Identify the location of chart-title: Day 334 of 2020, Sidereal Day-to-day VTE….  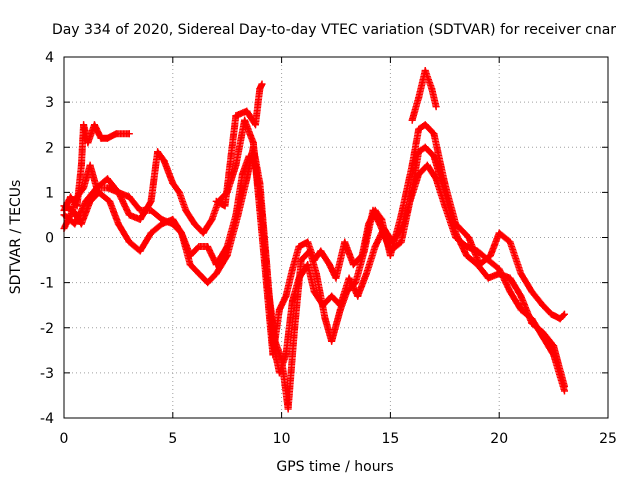
(334, 30).